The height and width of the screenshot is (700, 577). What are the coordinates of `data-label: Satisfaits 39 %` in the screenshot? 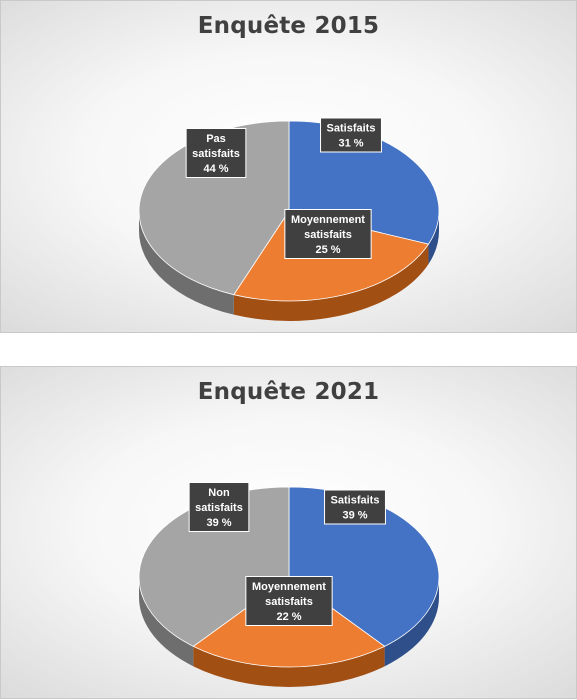 It's located at (355, 507).